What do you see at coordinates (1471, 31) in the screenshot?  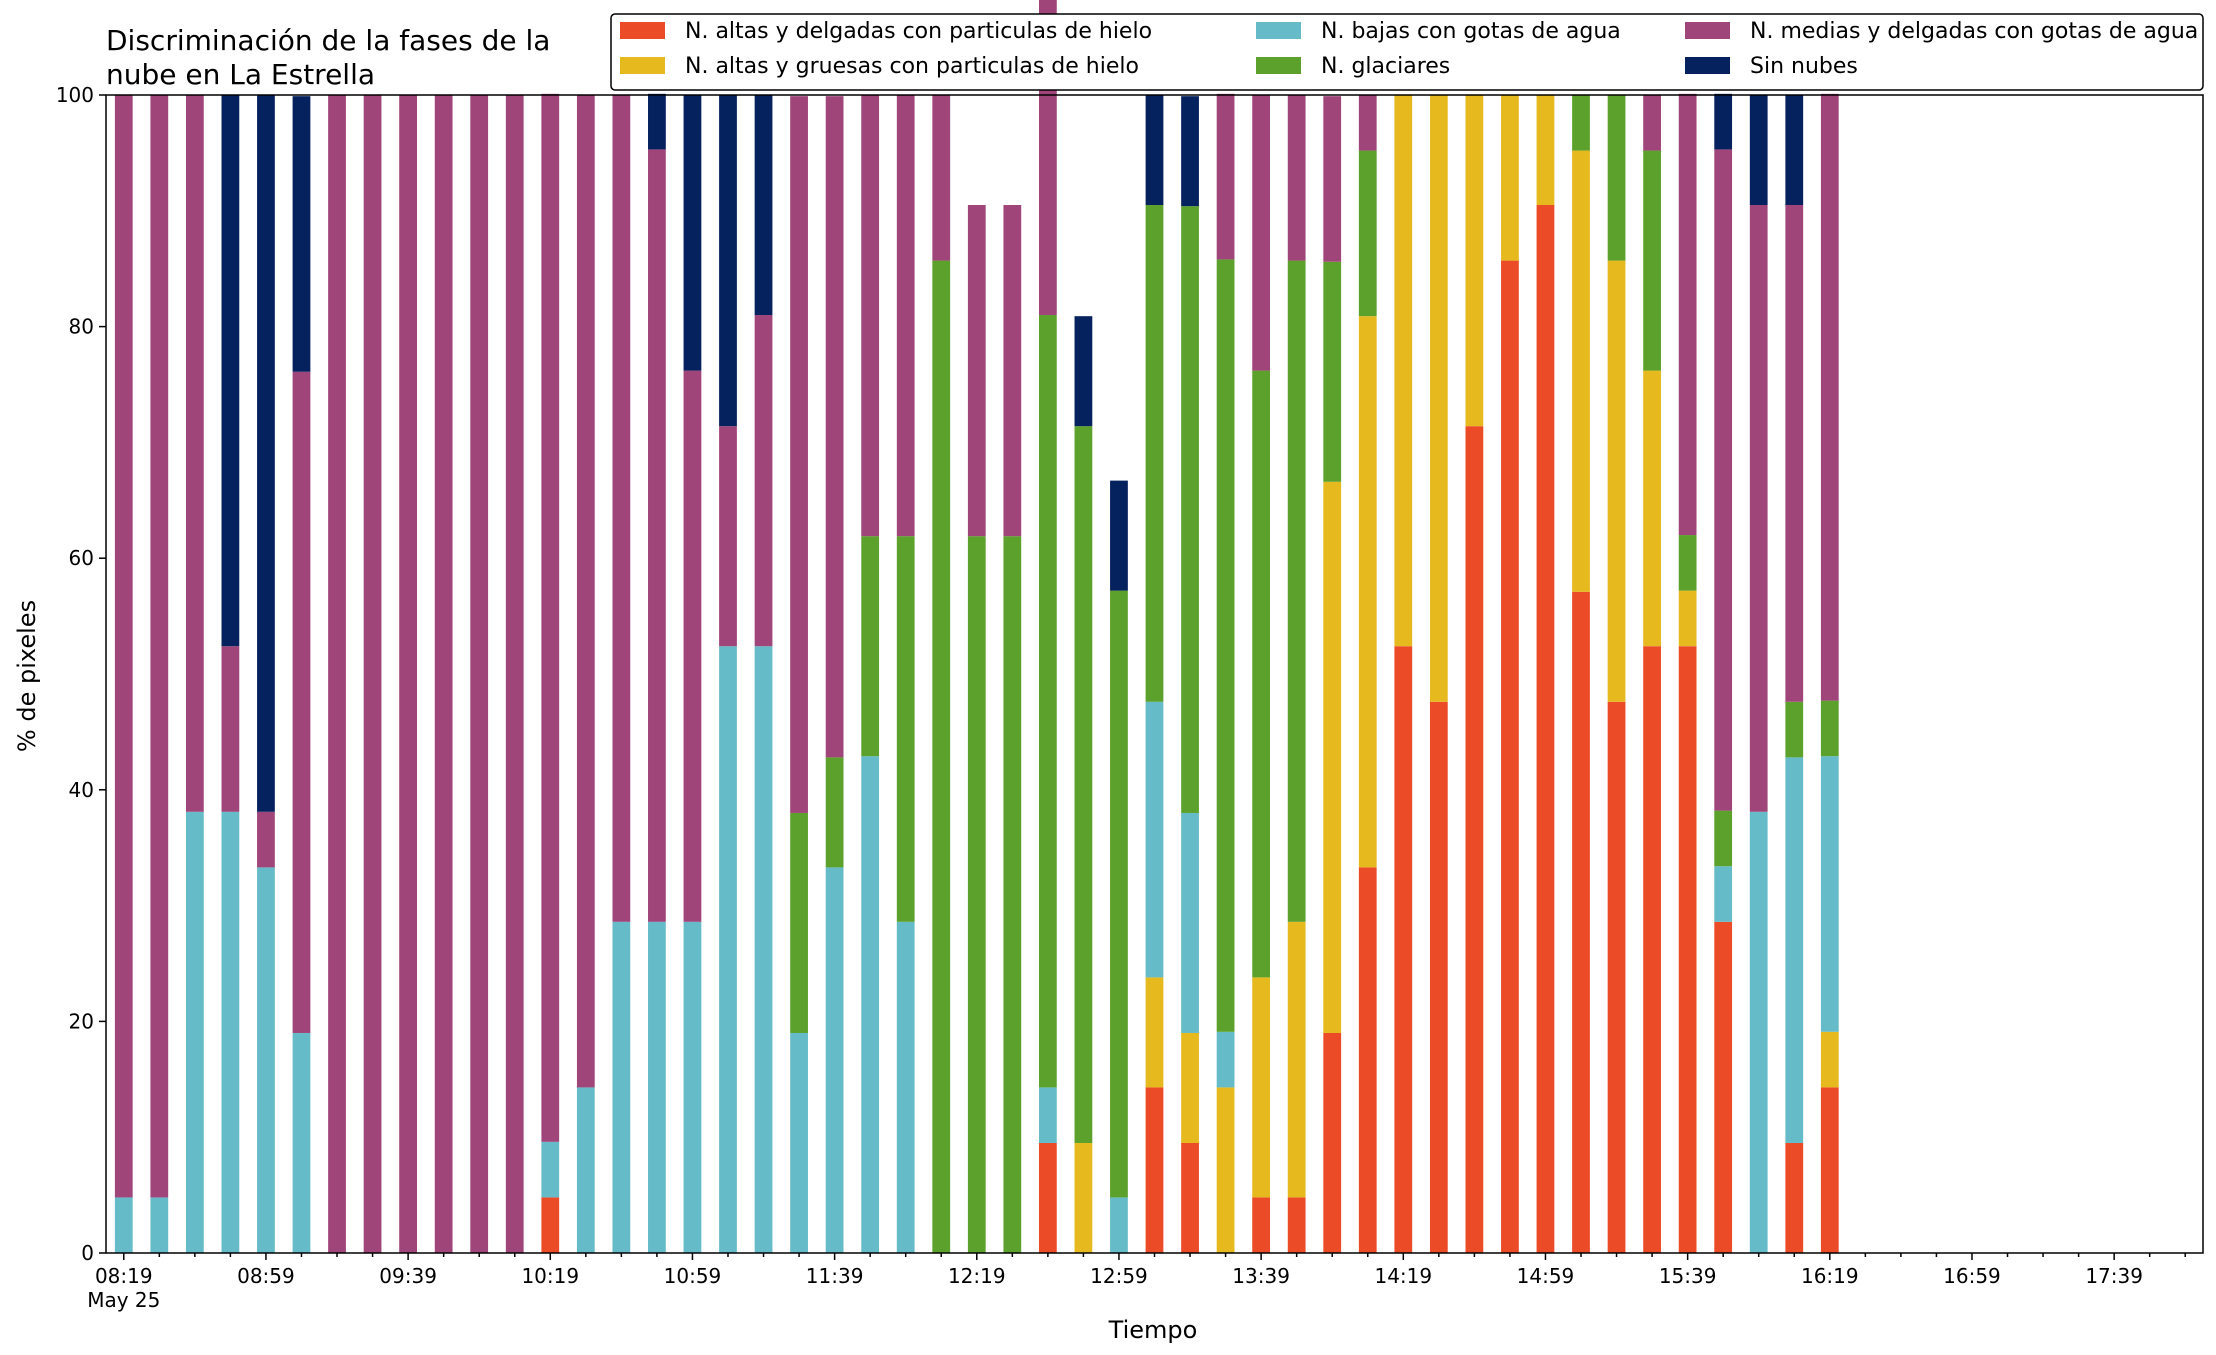 I see `legend-label-2: N. bajas con gotas de agua` at bounding box center [1471, 31].